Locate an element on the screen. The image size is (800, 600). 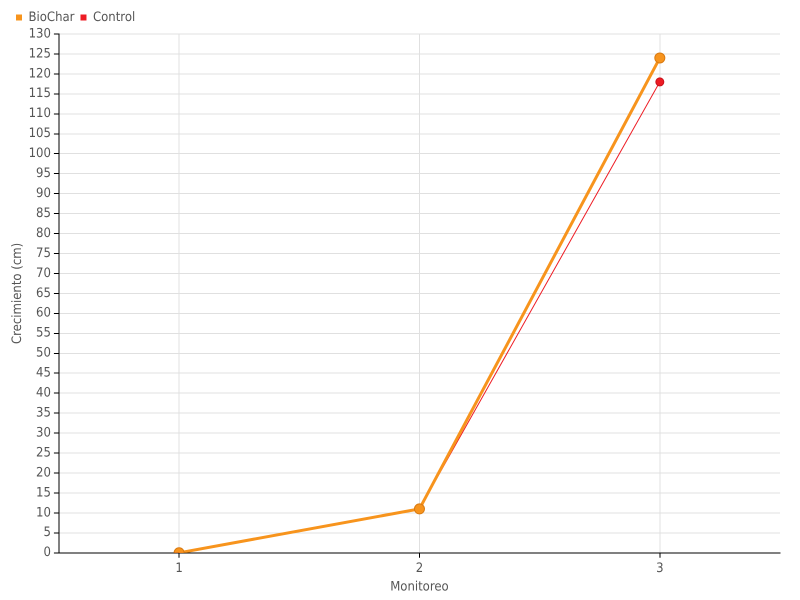
y-tick-label: 55 is located at coordinates (43, 333).